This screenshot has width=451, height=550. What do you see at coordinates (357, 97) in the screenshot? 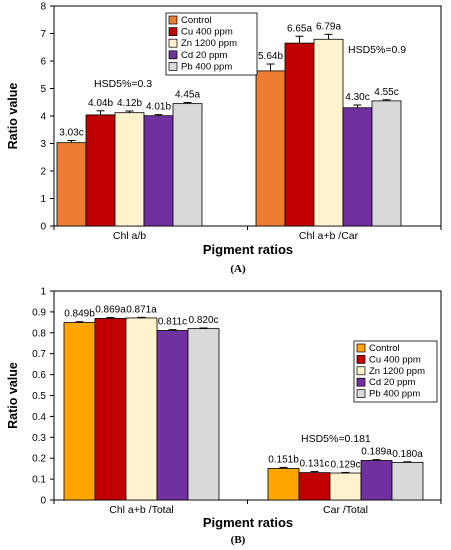
I see `data-label: 4.30c` at bounding box center [357, 97].